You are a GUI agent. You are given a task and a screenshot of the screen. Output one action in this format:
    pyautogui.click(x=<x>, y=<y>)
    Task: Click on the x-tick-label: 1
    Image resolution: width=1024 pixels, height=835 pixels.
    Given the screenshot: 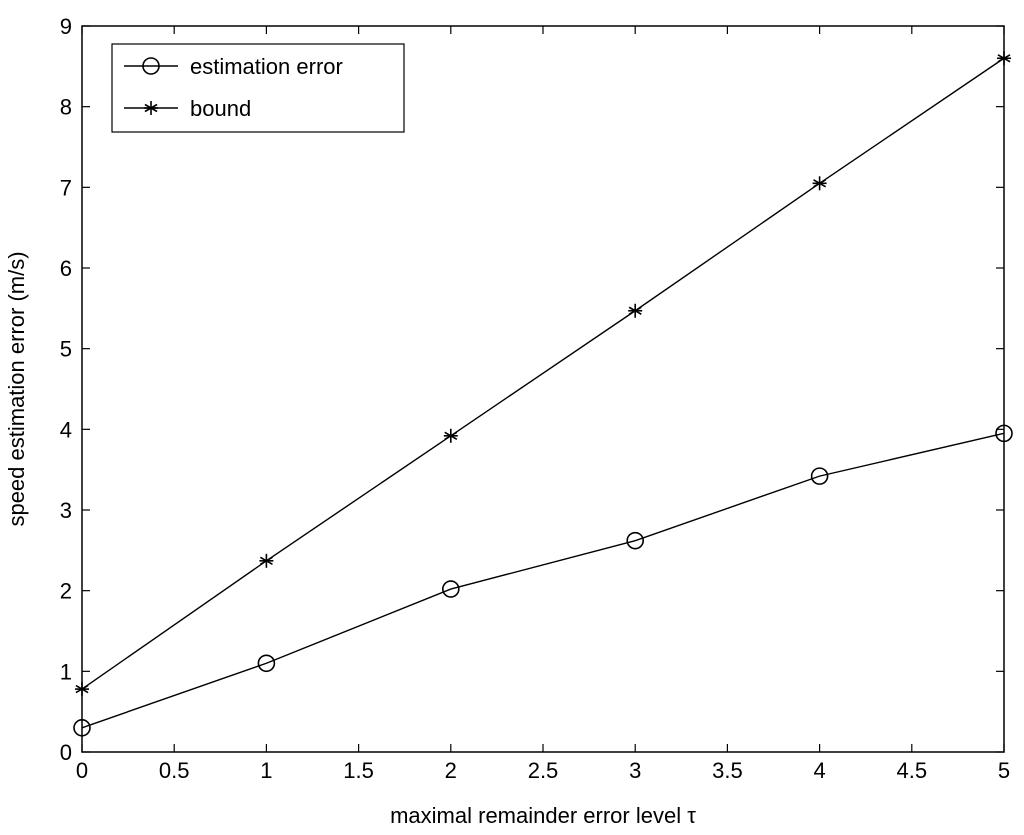 What is the action you would take?
    pyautogui.click(x=266, y=770)
    